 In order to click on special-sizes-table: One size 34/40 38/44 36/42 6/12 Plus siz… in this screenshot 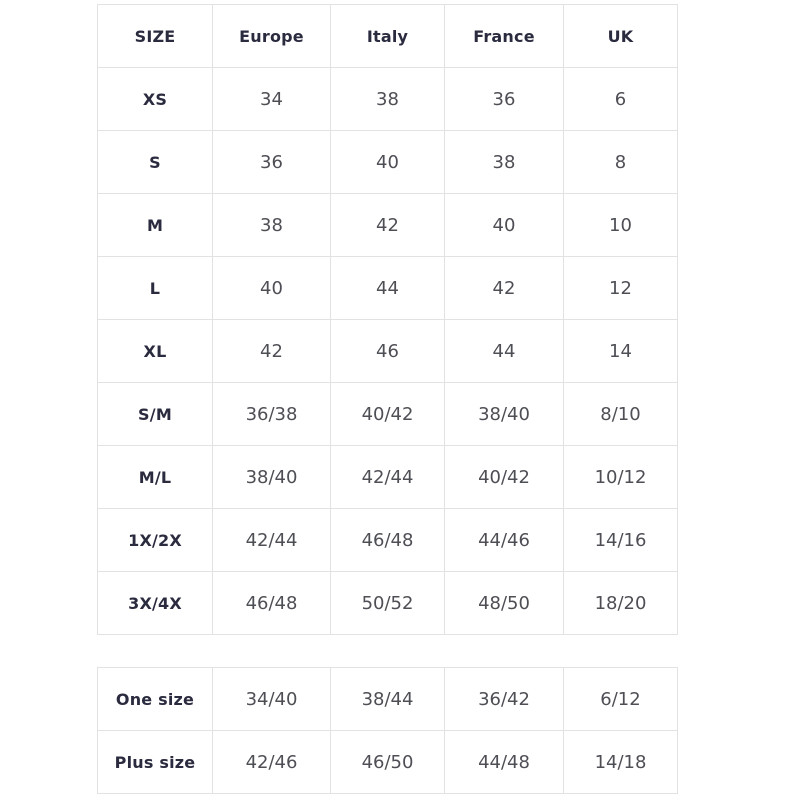, I will do `click(387, 730)`.